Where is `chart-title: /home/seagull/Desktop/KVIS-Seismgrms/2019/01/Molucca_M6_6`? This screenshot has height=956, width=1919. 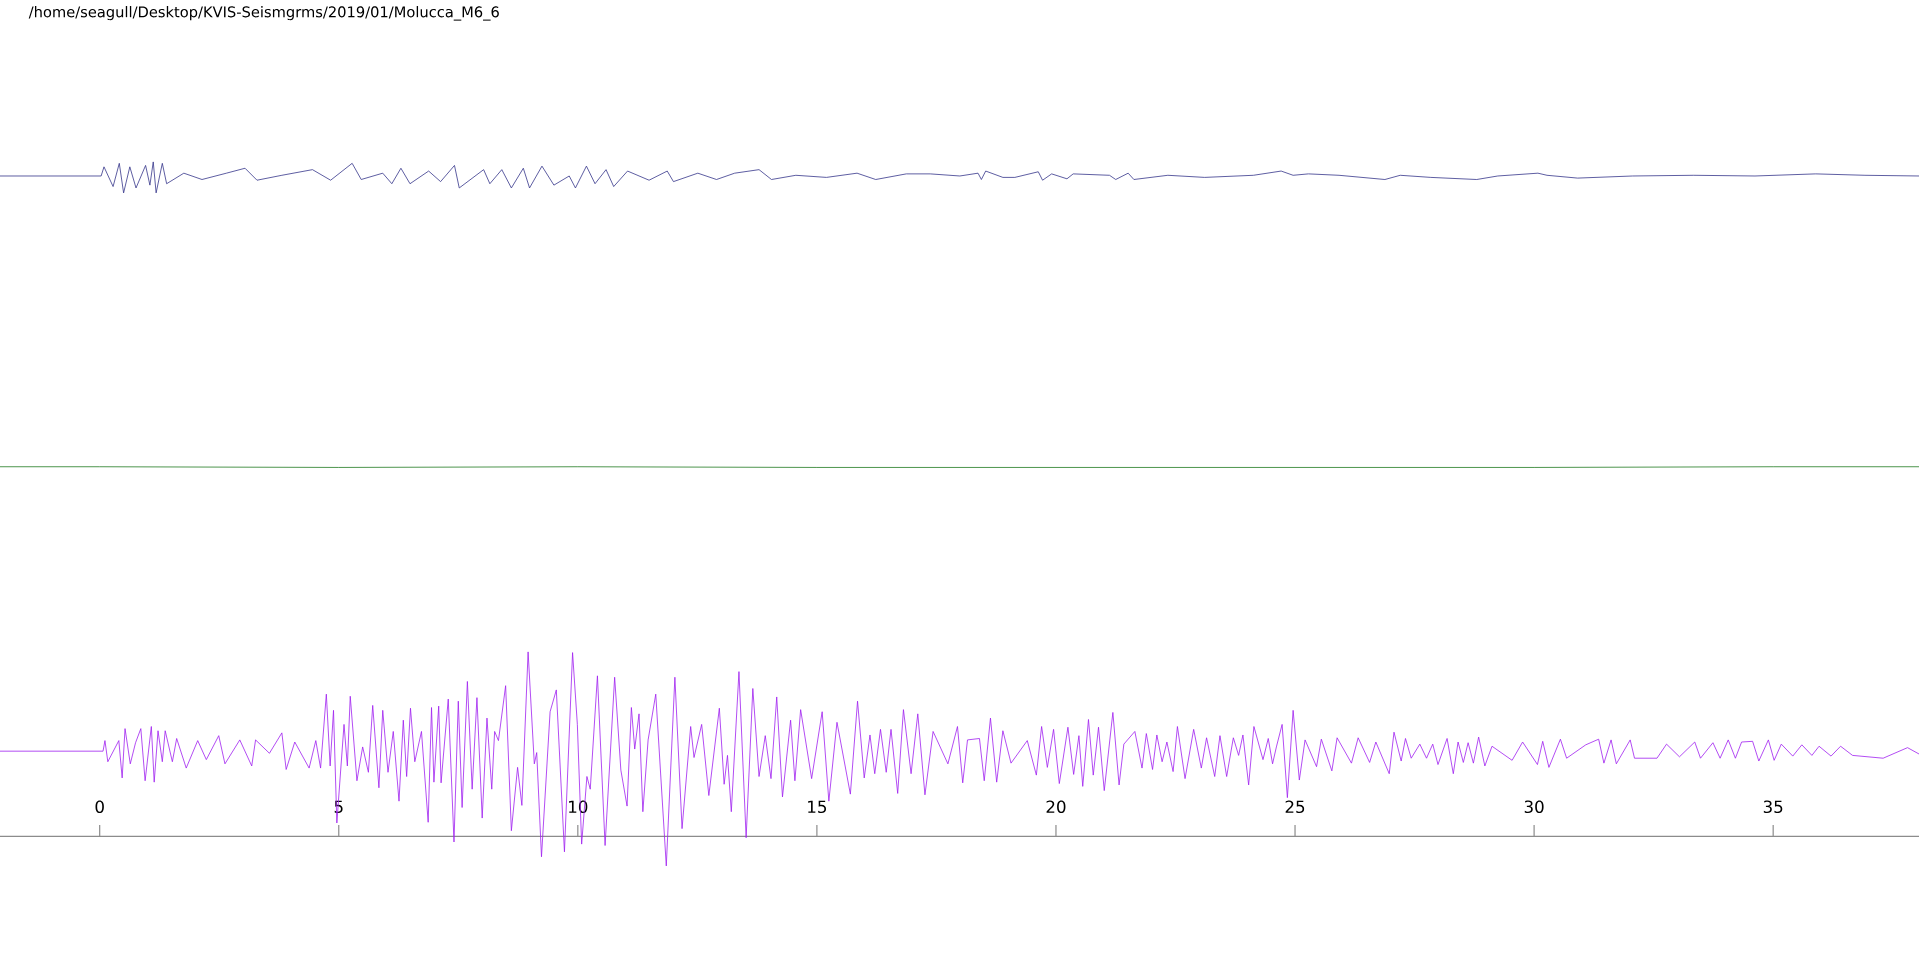 chart-title: /home/seagull/Desktop/KVIS-Seismgrms/2019/01/Molucca_M6_6 is located at coordinates (263, 13).